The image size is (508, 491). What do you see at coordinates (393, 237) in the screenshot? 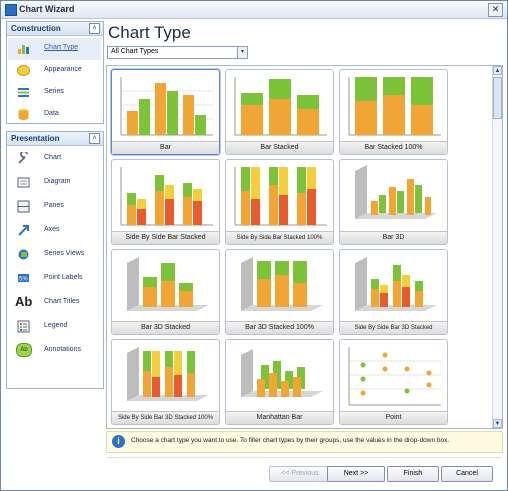
I see `chart-type-label: Bar 3D` at bounding box center [393, 237].